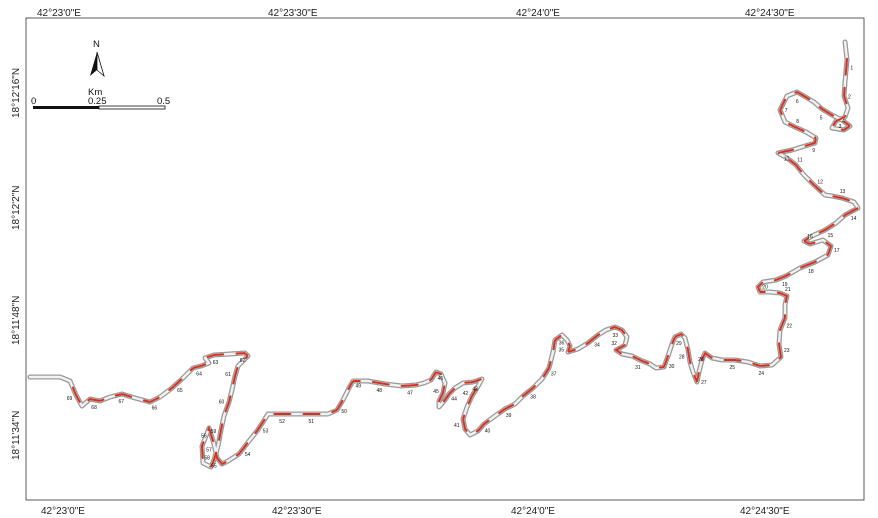 Image resolution: width=878 pixels, height=518 pixels. What do you see at coordinates (820, 182) in the screenshot?
I see `segment-label: 12` at bounding box center [820, 182].